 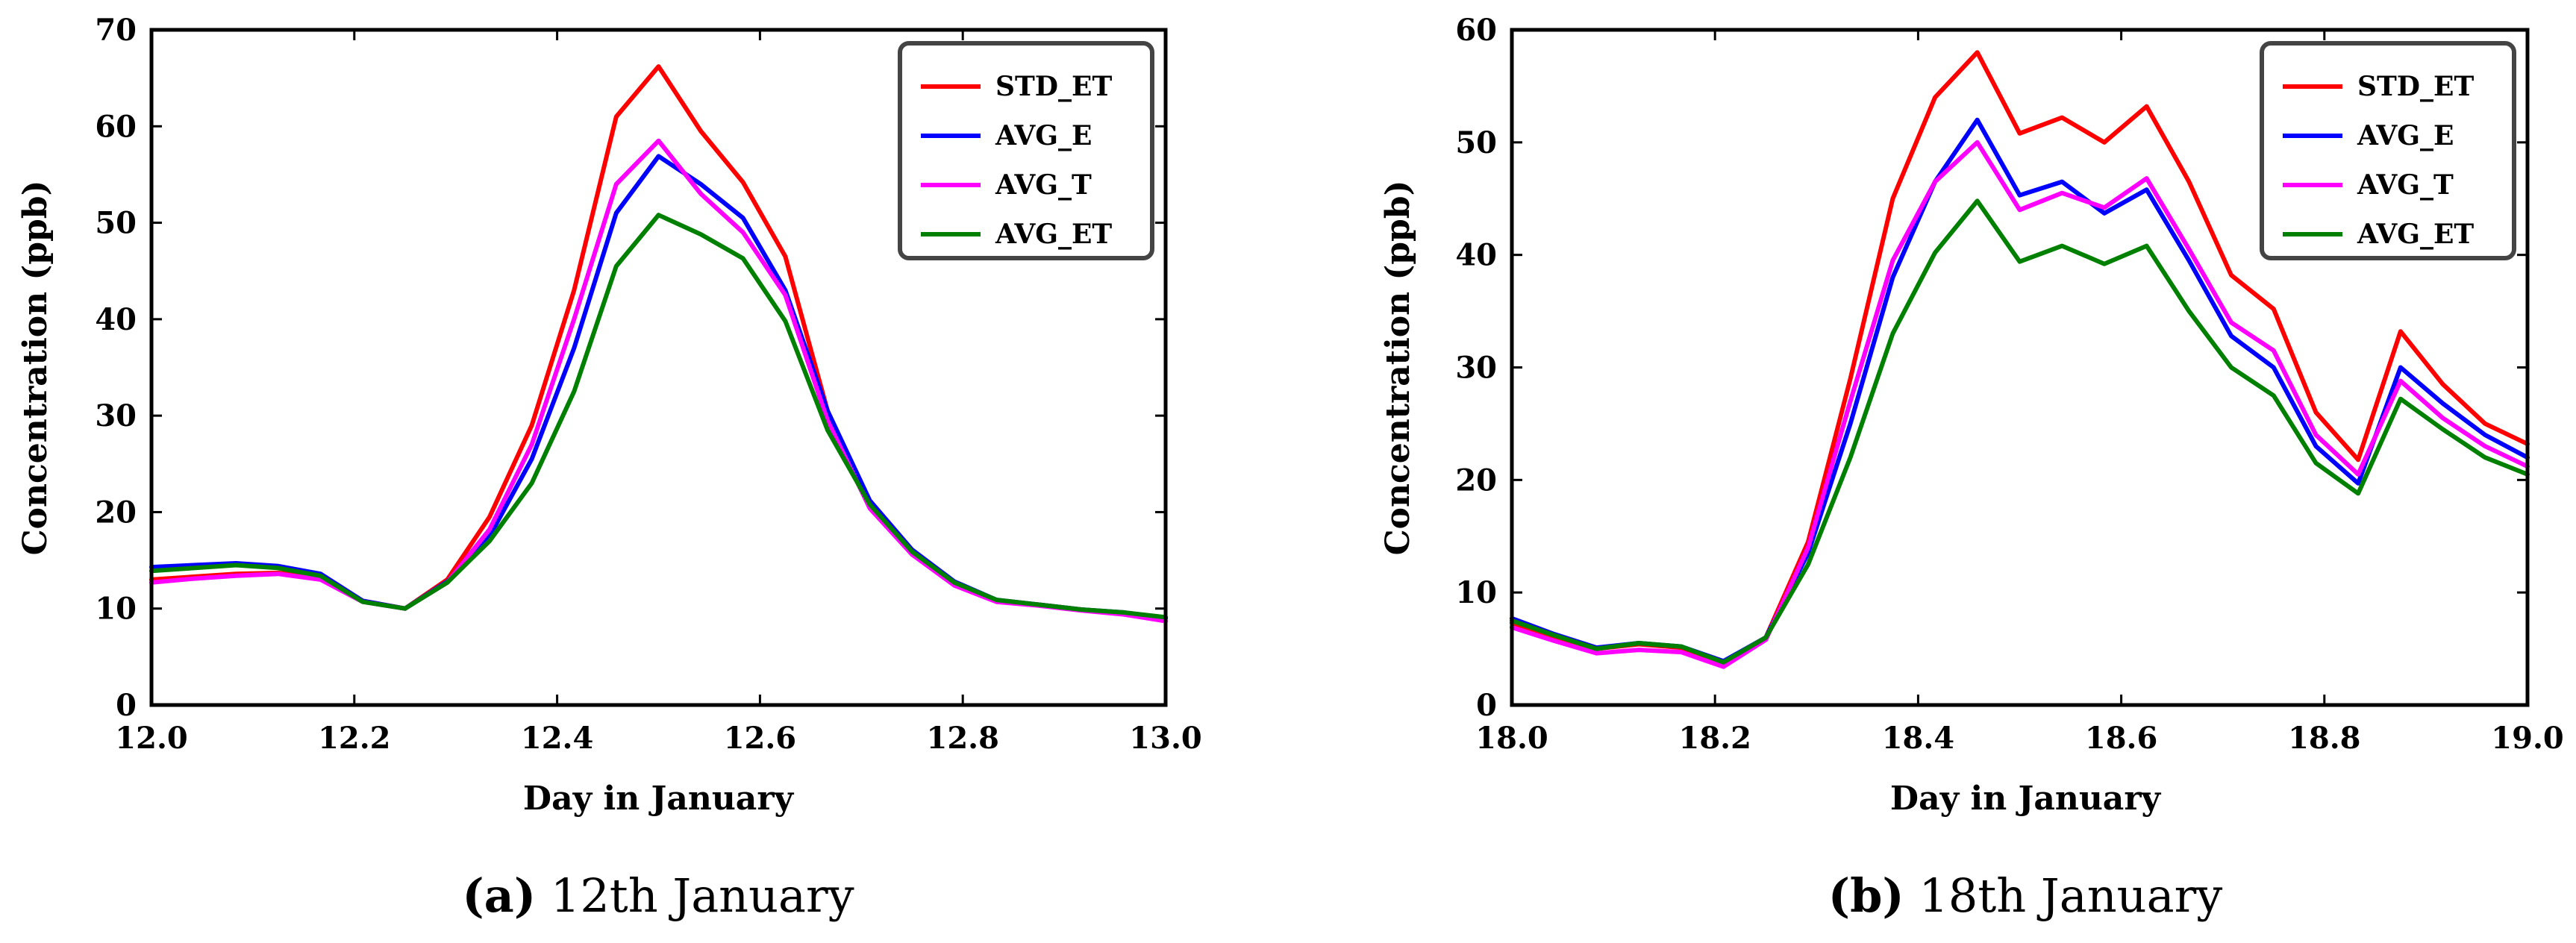 What do you see at coordinates (1866, 896) in the screenshot?
I see `caption-letter: (b)` at bounding box center [1866, 896].